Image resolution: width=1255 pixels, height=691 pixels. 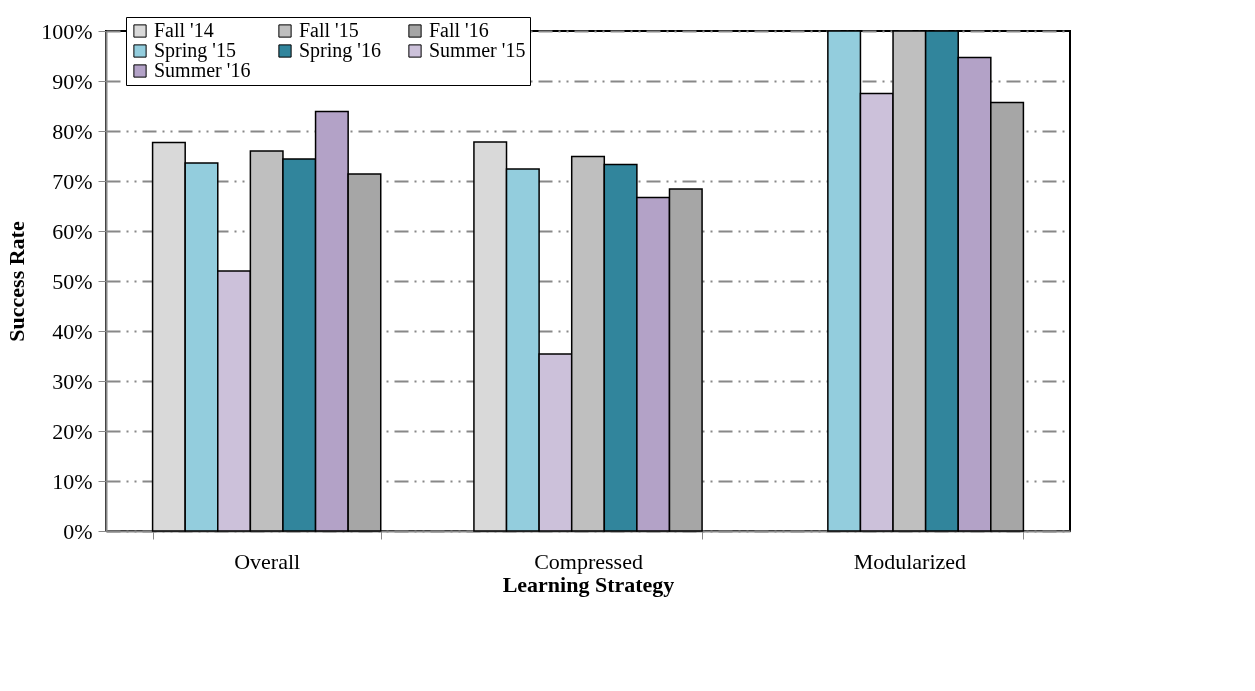 What do you see at coordinates (67, 31) in the screenshot?
I see `y-tick-label: 100%` at bounding box center [67, 31].